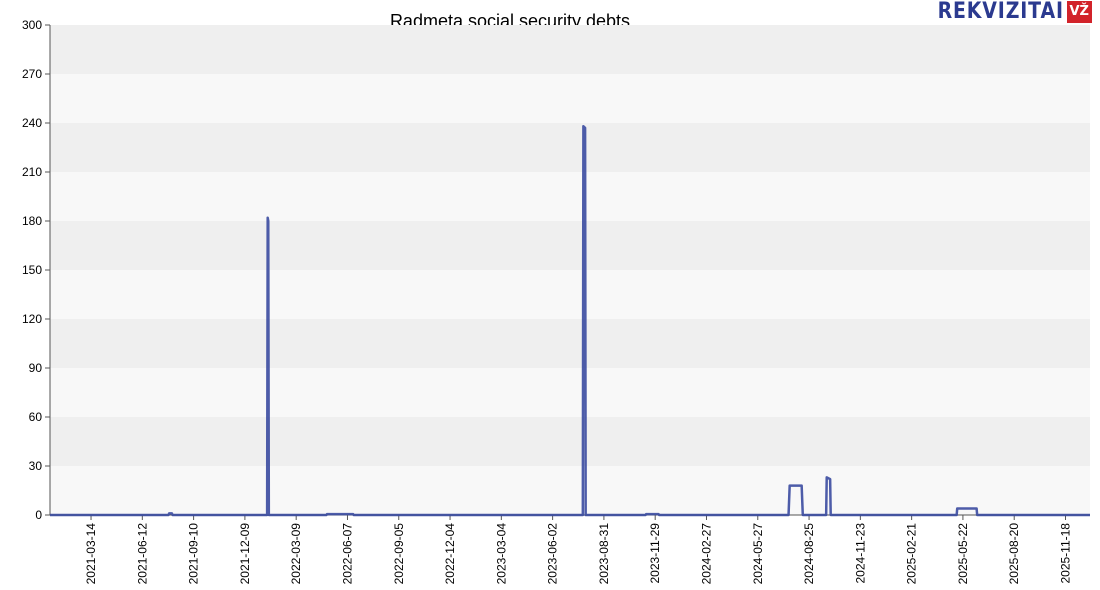  I want to click on y-tick-label: 180, so click(32, 221).